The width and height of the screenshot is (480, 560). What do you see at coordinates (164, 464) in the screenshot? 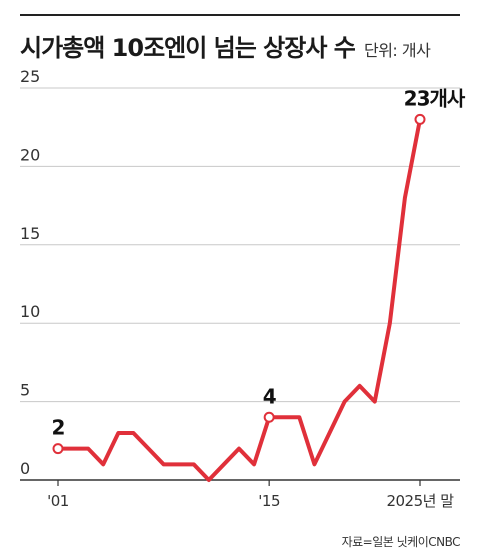
I see `data-point-2008` at bounding box center [164, 464].